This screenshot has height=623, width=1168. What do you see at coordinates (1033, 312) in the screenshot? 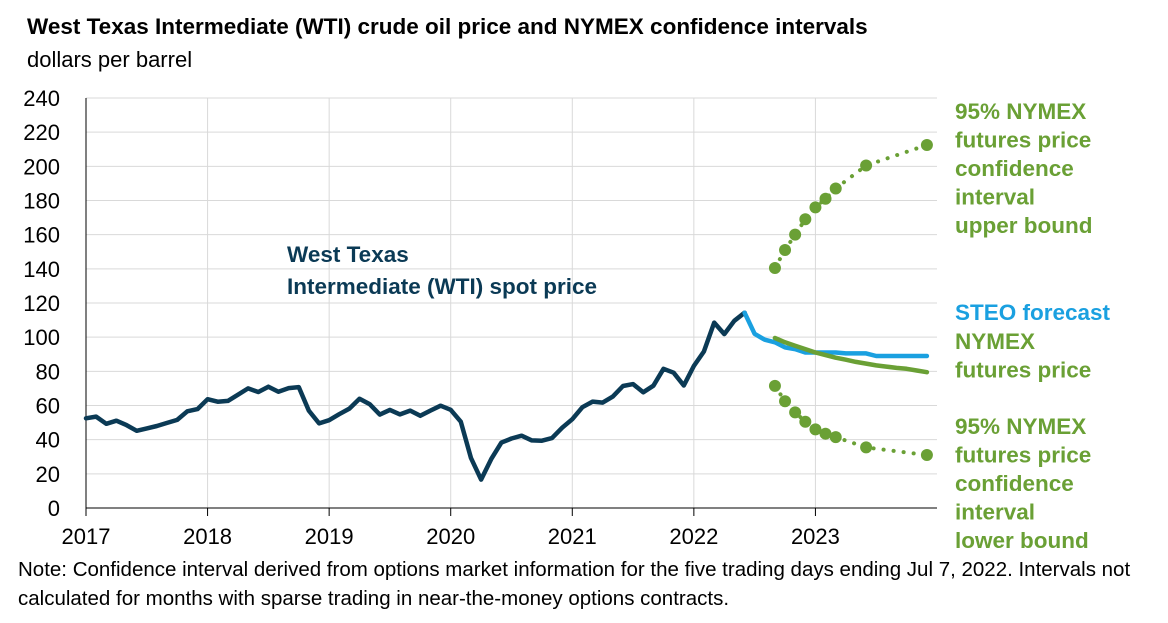
I see `steo-forecast-label: STEO forecast` at bounding box center [1033, 312].